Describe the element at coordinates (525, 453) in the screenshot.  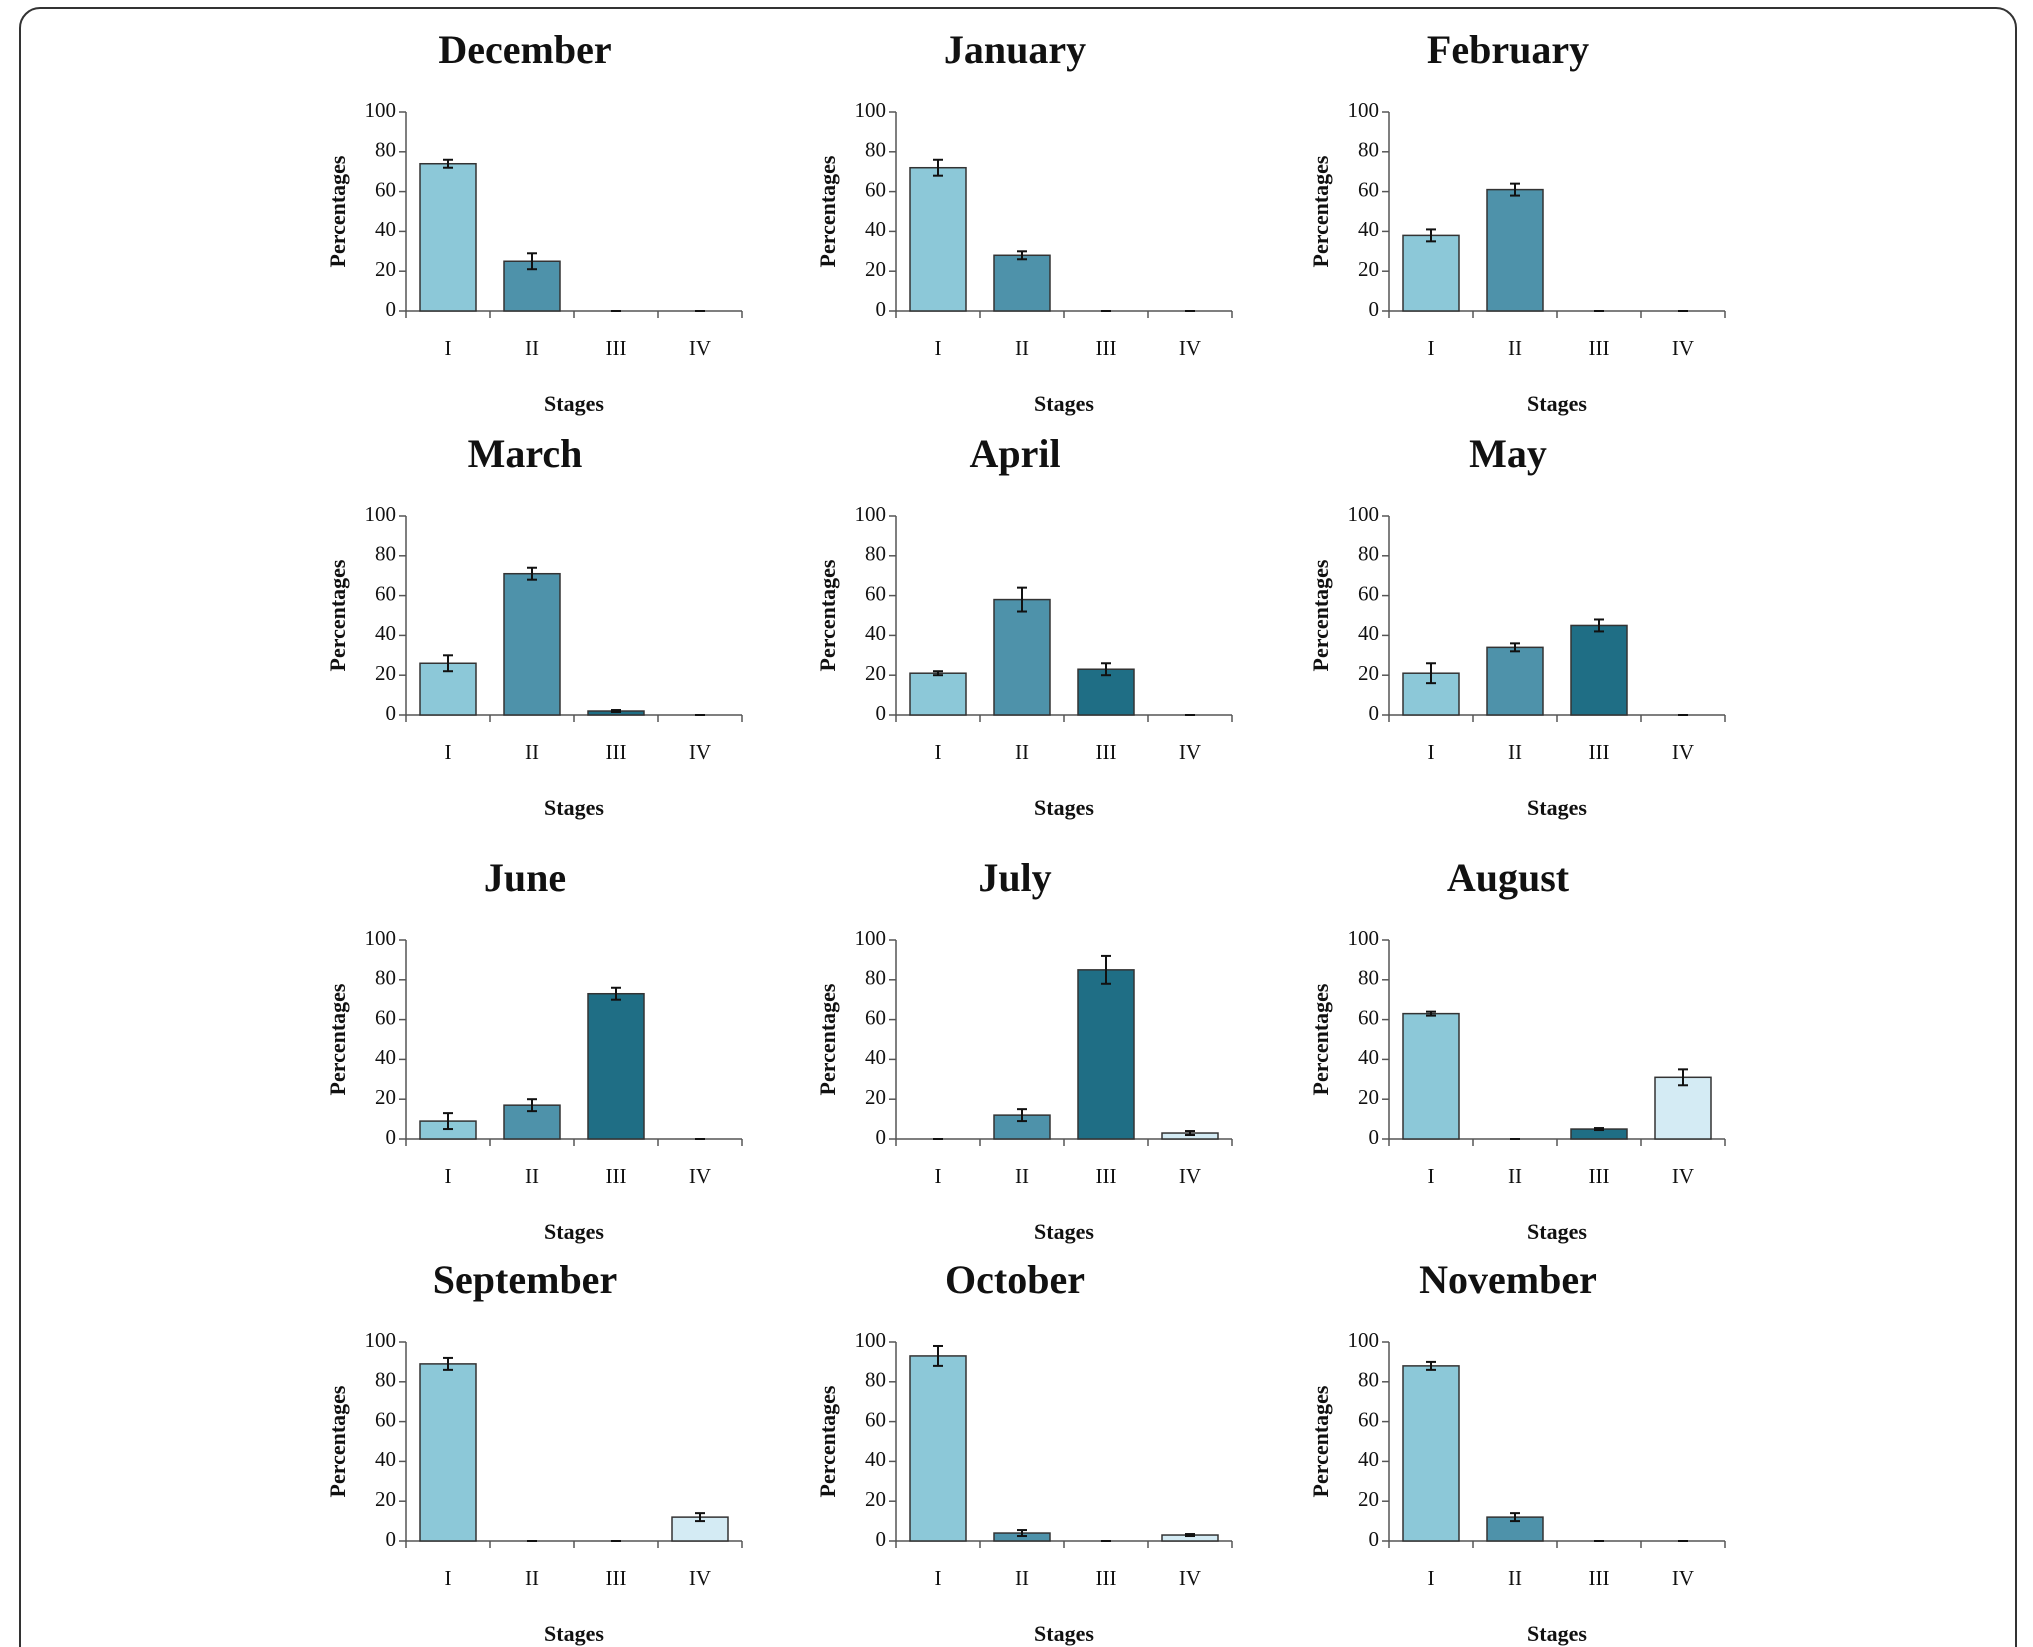
I see `chart-title: March` at that location.